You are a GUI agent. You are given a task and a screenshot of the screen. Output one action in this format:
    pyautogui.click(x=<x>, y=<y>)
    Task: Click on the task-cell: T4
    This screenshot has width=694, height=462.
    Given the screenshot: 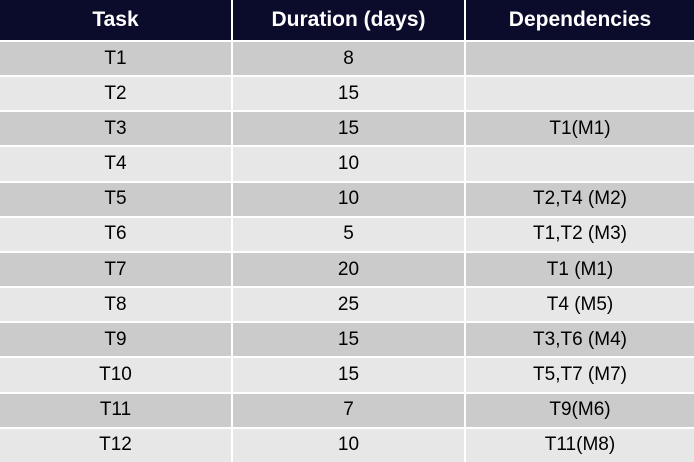 What is the action you would take?
    pyautogui.click(x=116, y=164)
    